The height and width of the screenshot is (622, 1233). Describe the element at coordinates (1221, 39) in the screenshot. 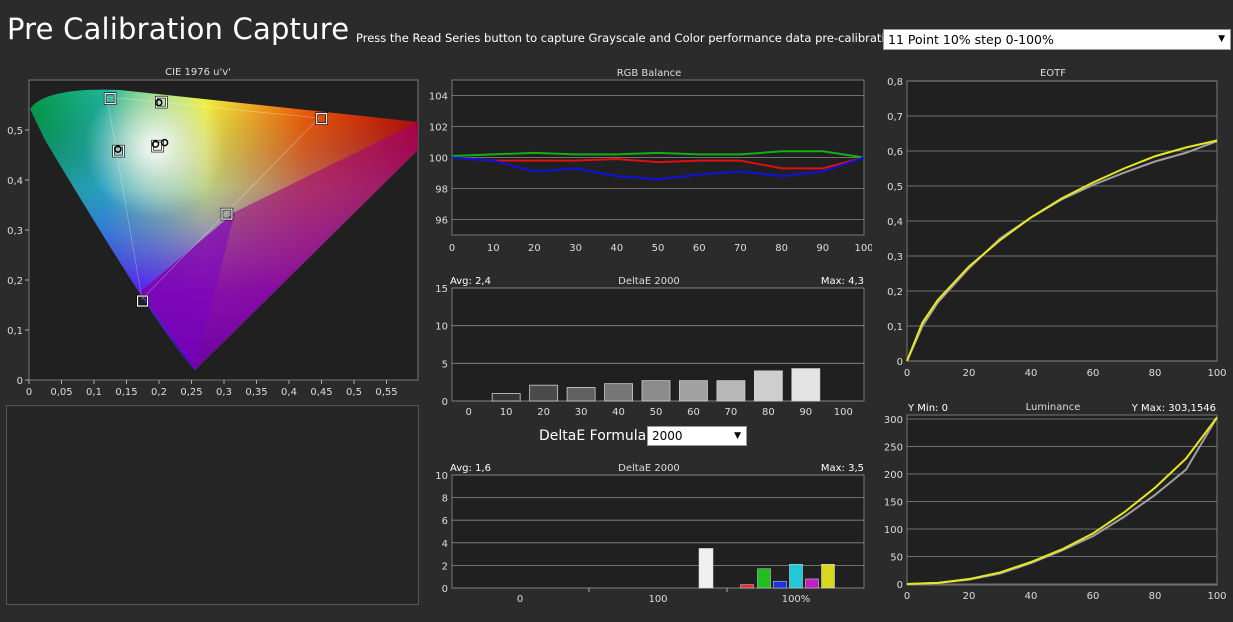

I see `chevron-down-icon: ▼` at that location.